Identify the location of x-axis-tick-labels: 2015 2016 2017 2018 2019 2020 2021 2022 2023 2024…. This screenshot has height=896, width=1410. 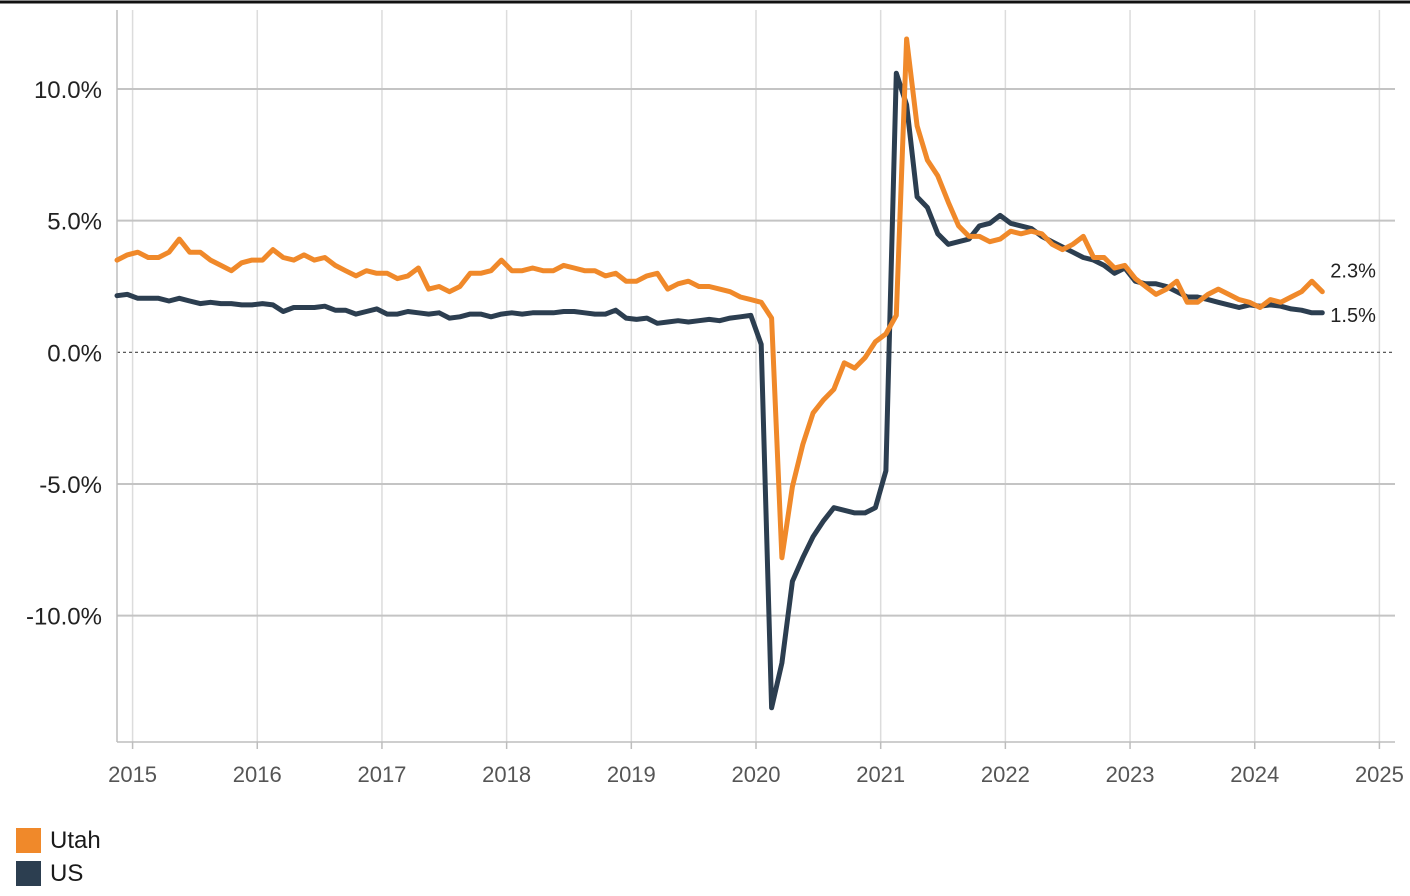
(756, 774).